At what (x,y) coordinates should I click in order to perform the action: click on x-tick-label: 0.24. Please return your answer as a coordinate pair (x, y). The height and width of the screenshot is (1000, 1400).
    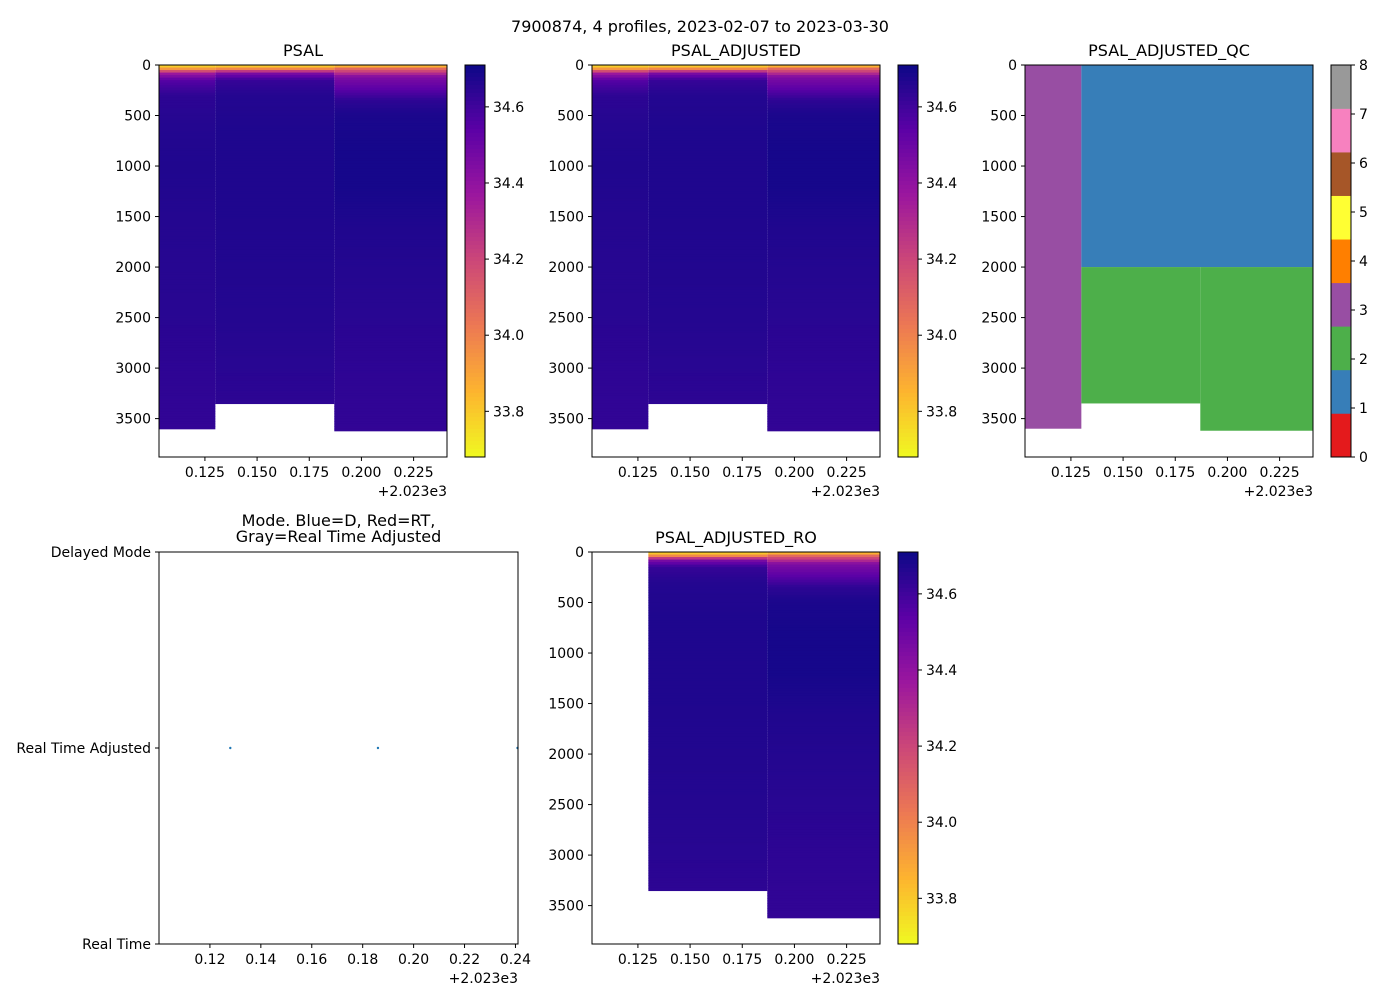
    Looking at the image, I should click on (515, 960).